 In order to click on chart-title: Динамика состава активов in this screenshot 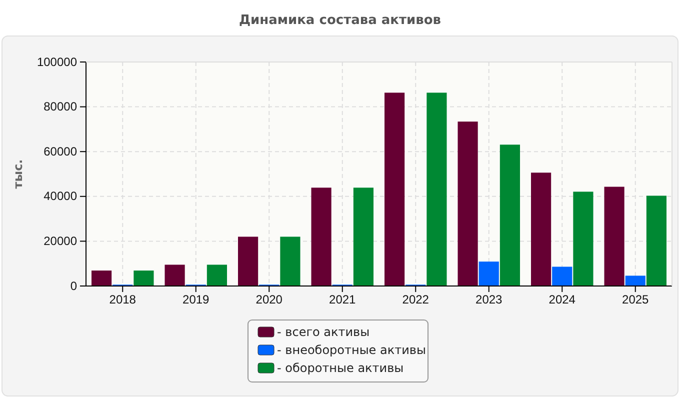, I will do `click(340, 20)`.